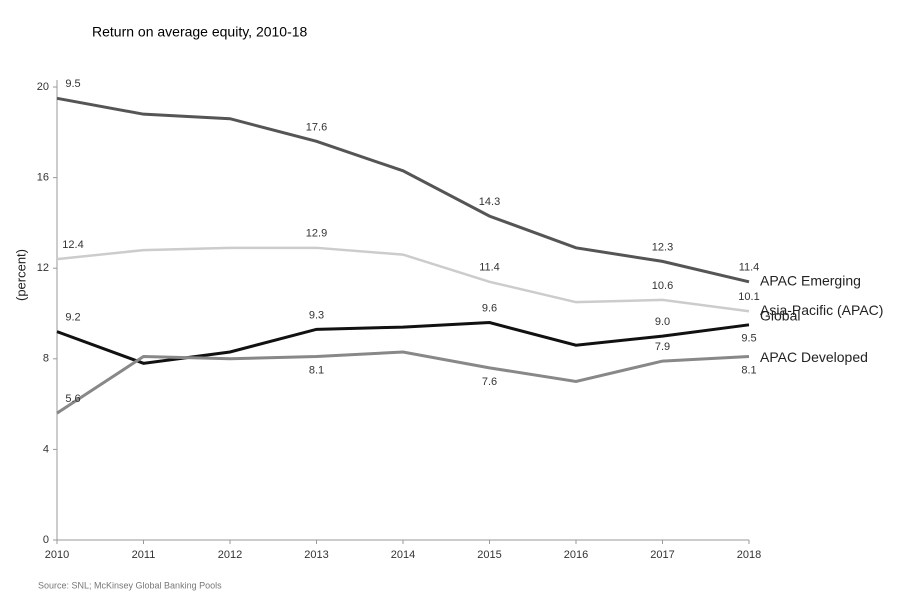 Image resolution: width=900 pixels, height=599 pixels. Describe the element at coordinates (662, 247) in the screenshot. I see `data-label: 12.3` at that location.